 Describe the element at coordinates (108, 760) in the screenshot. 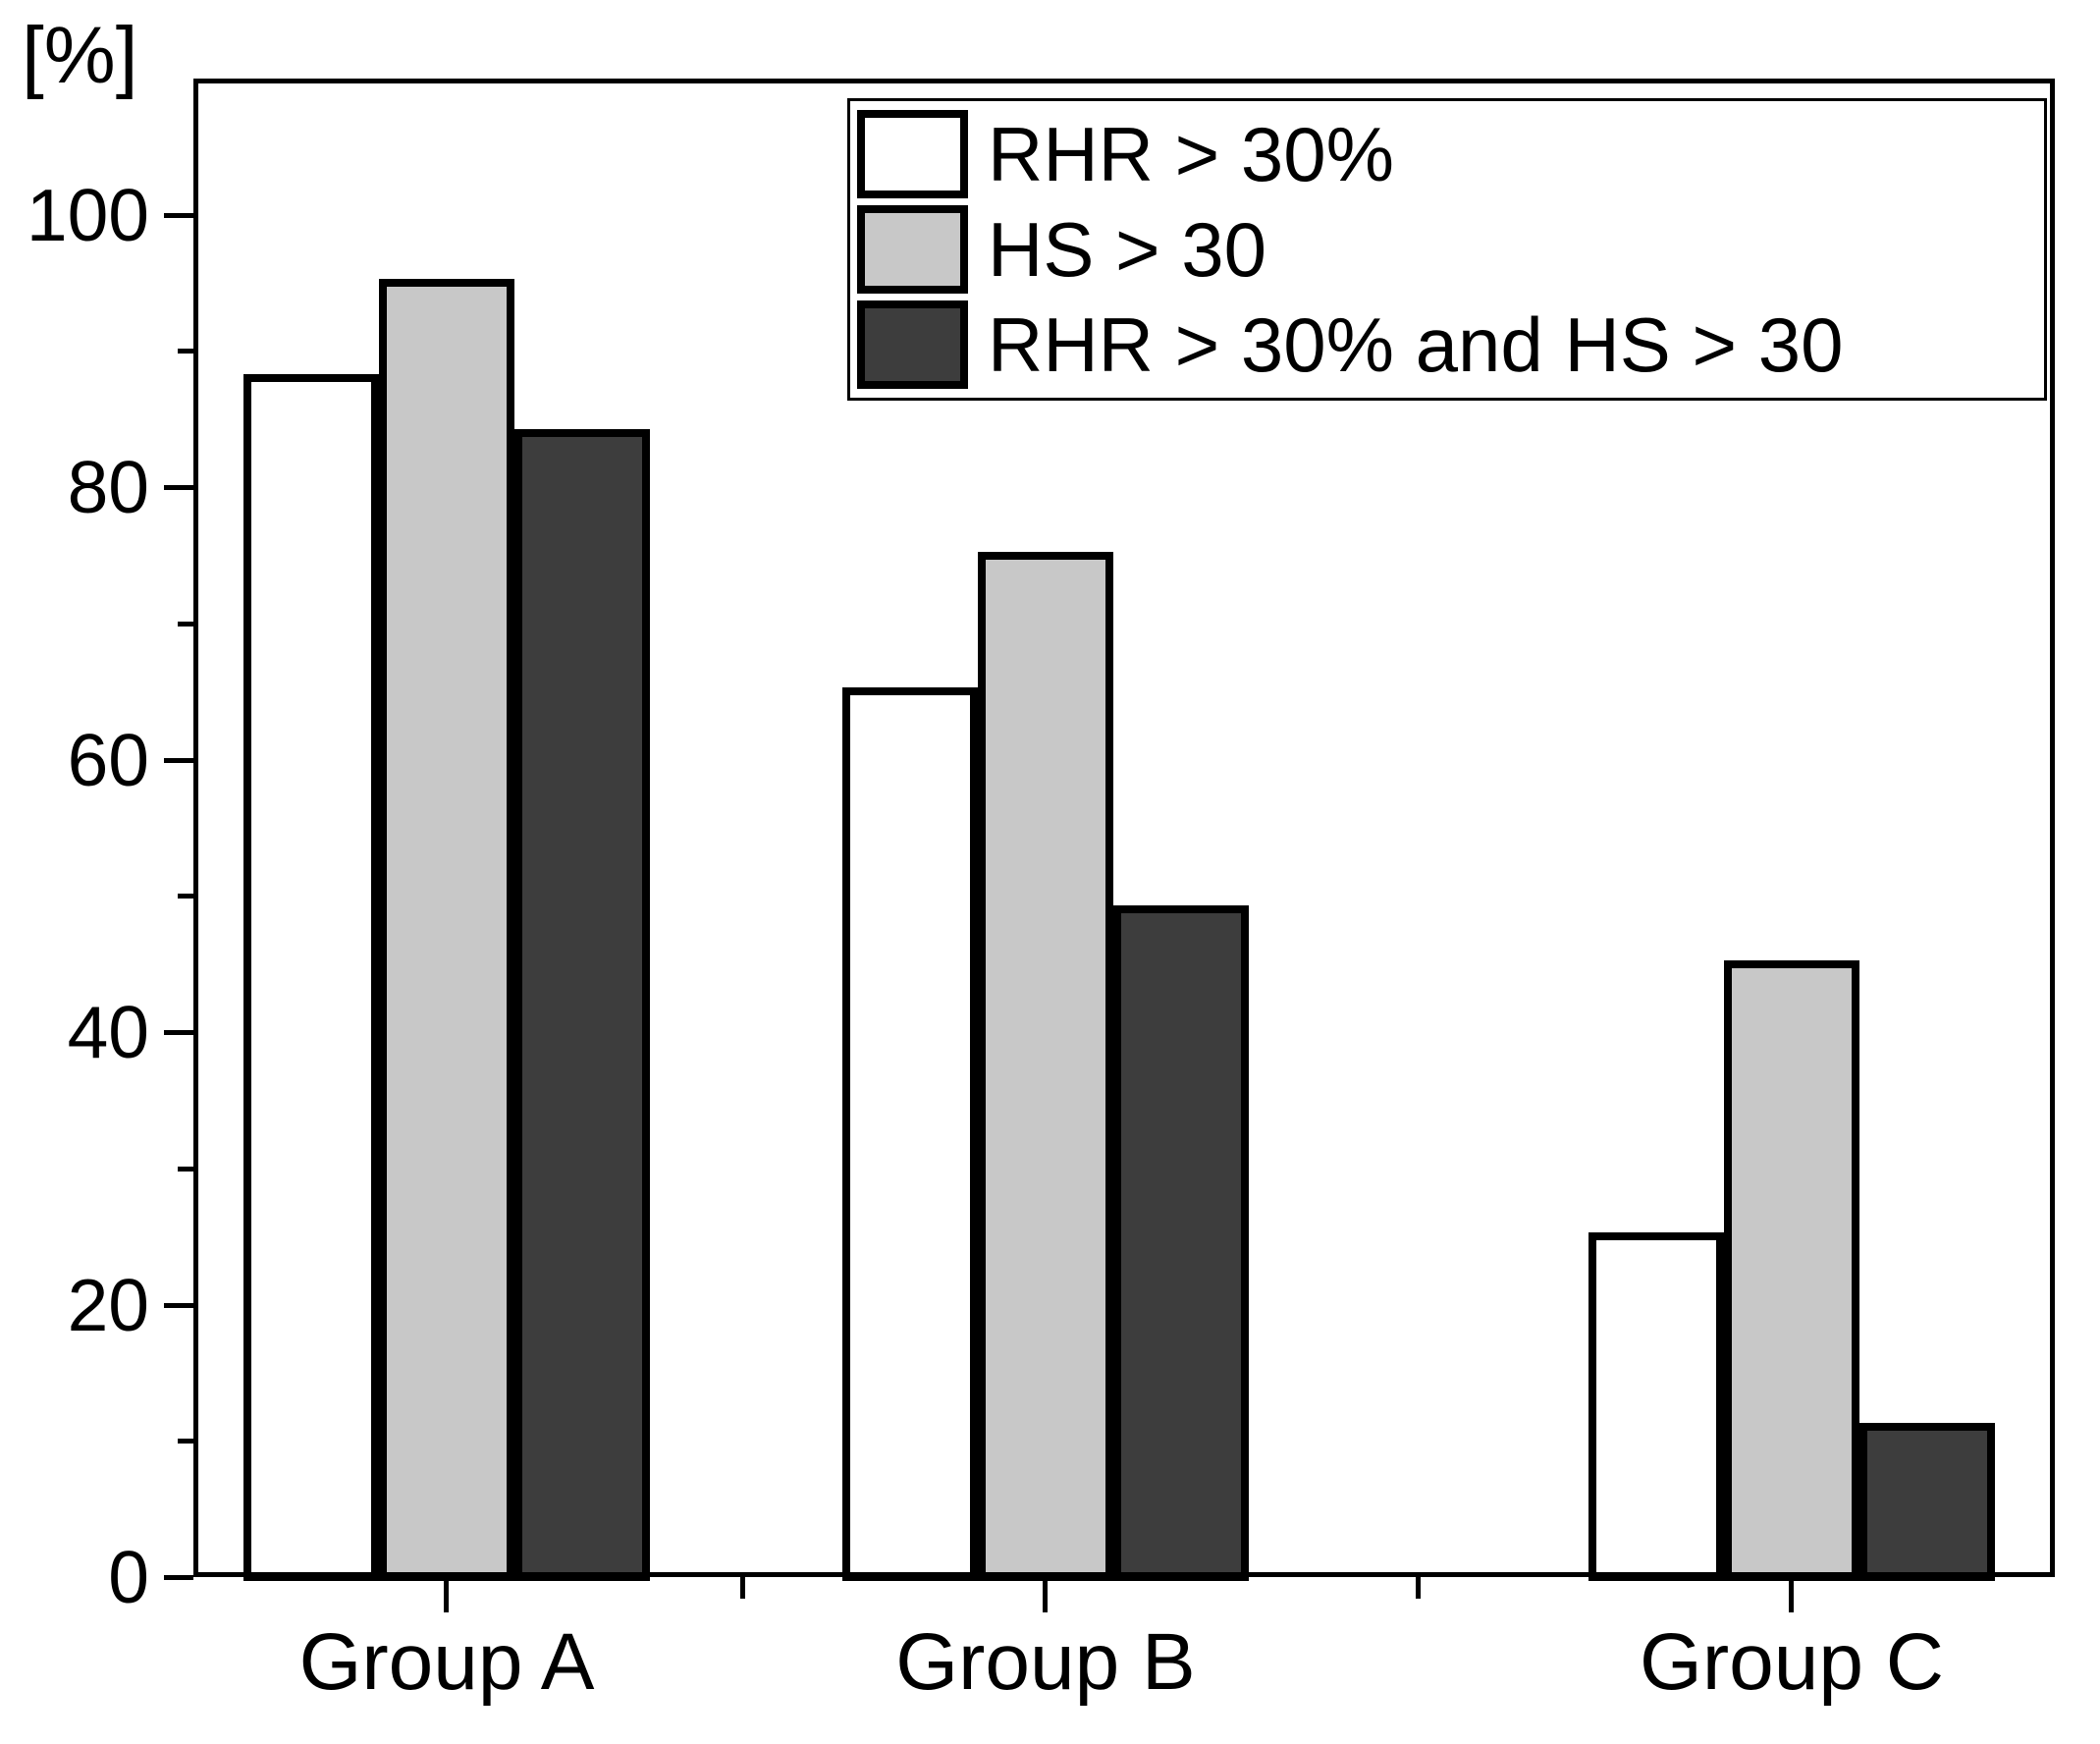

I see `y-tick-label: 60` at that location.